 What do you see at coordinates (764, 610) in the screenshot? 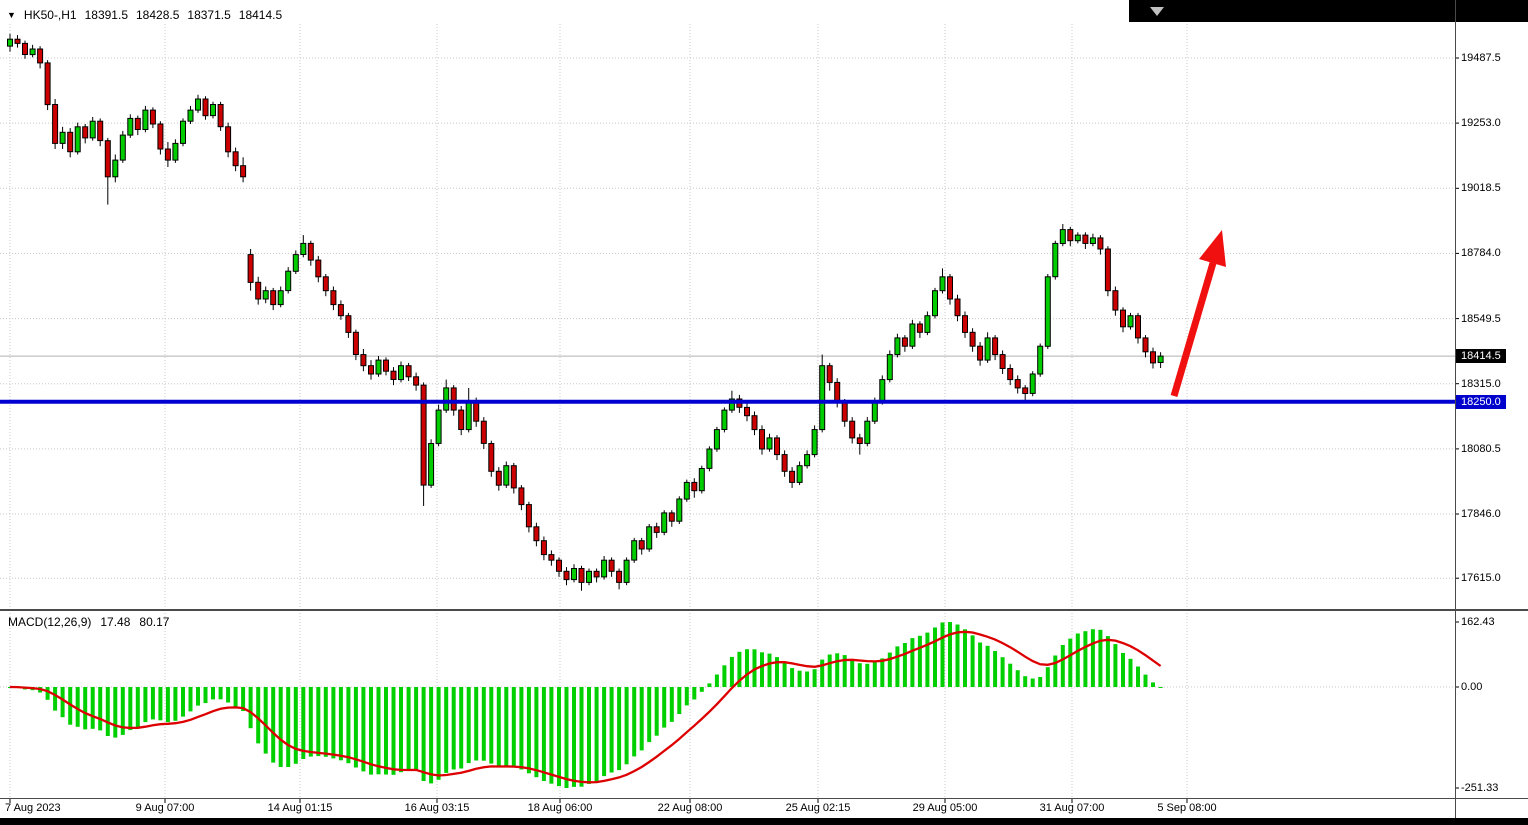
I see `indicator-panel-separator` at bounding box center [764, 610].